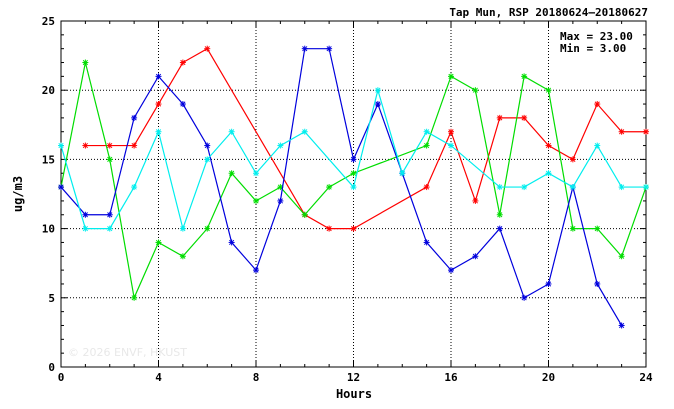  Describe the element at coordinates (353, 377) in the screenshot. I see `x-tick-label: 12` at that location.